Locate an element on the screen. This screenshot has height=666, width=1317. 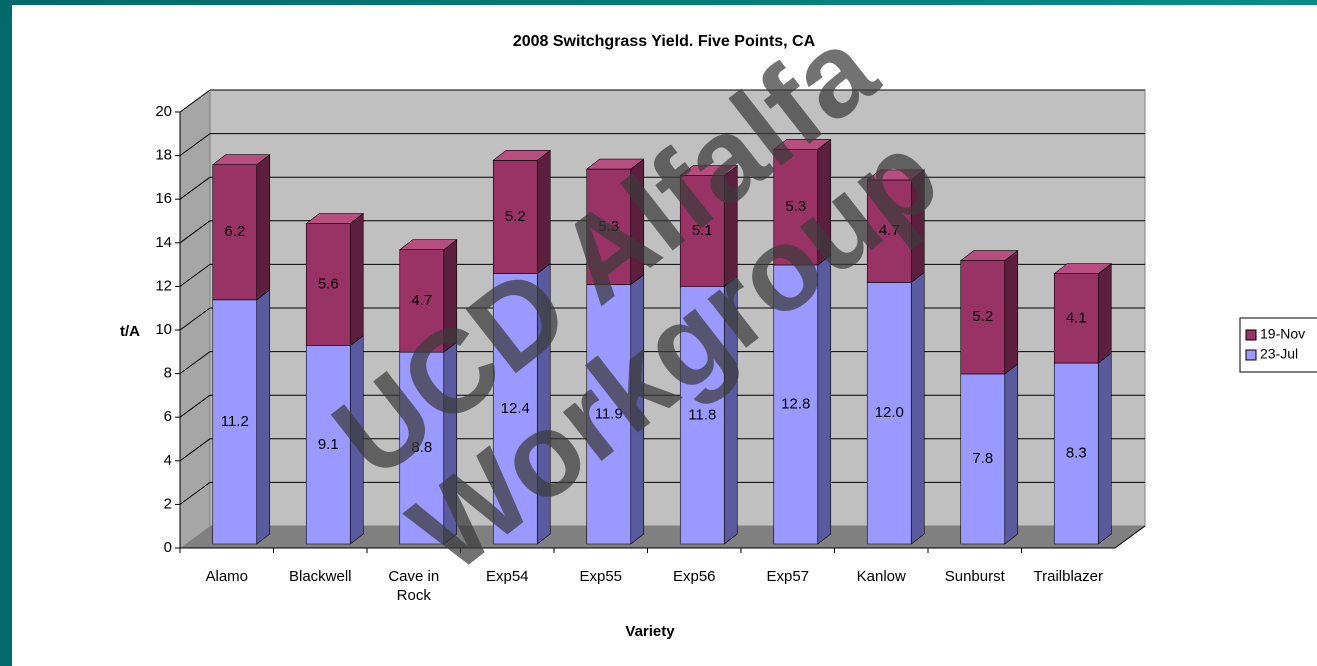
floor-edge is located at coordinates (1130, 537).